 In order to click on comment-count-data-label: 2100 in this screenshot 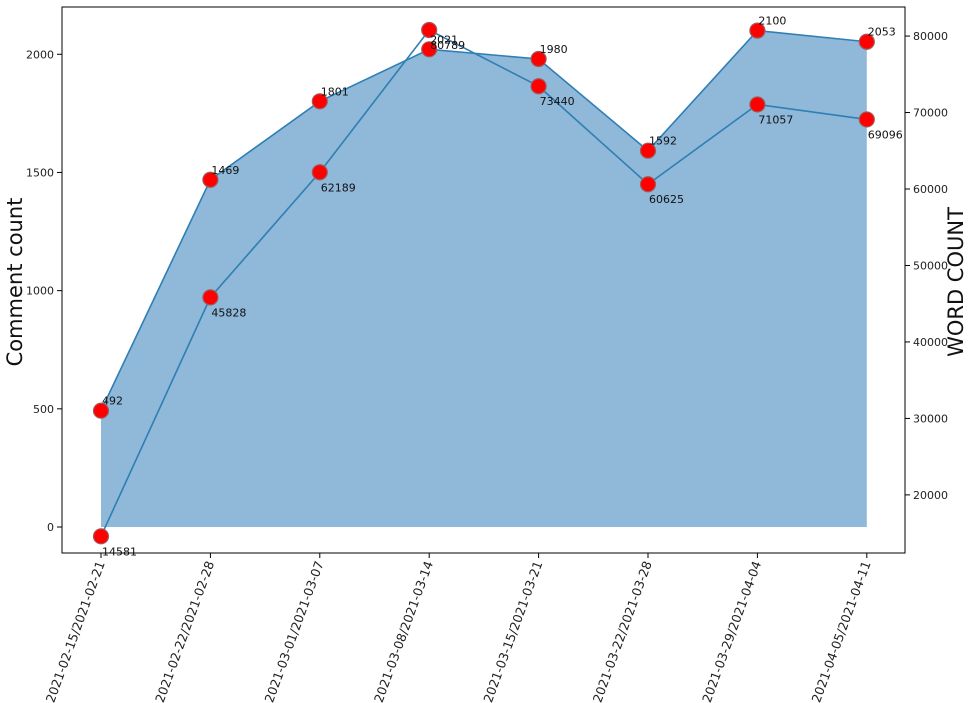, I will do `click(772, 21)`.